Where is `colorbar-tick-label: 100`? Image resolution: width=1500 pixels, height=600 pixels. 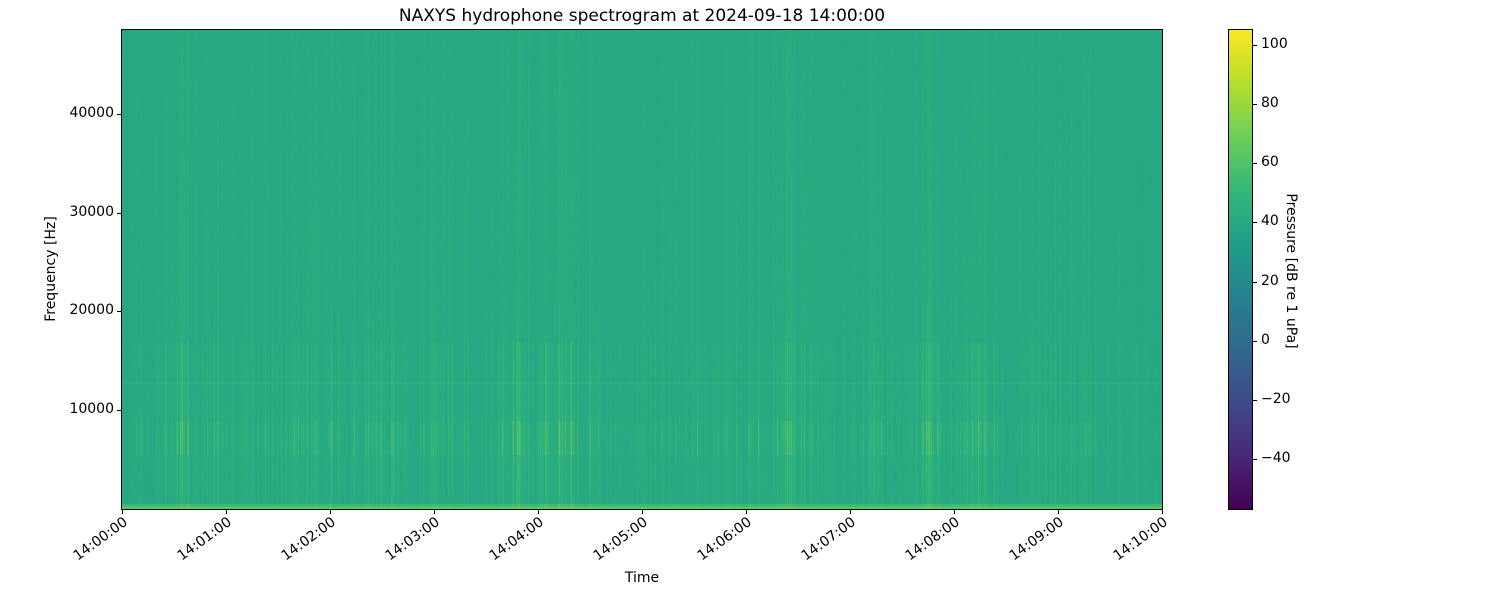
colorbar-tick-label: 100 is located at coordinates (1274, 44).